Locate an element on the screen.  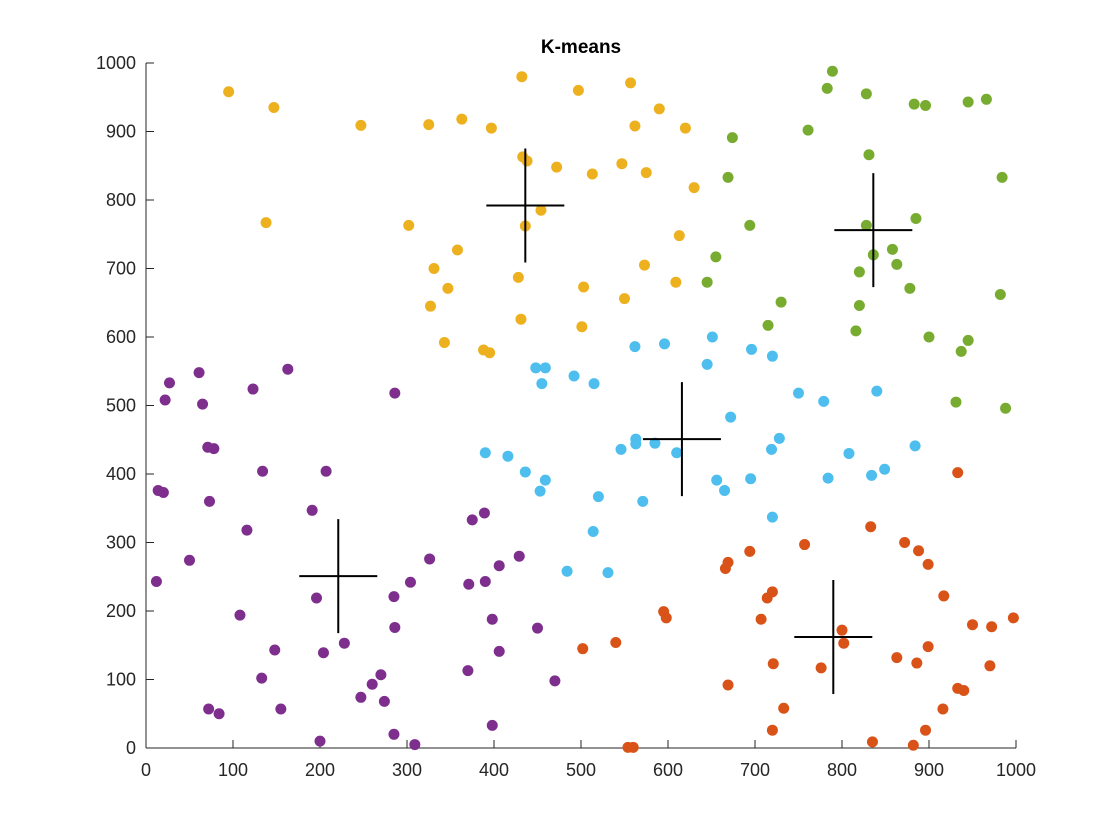
y-tick-label: 400 is located at coordinates (121, 474).